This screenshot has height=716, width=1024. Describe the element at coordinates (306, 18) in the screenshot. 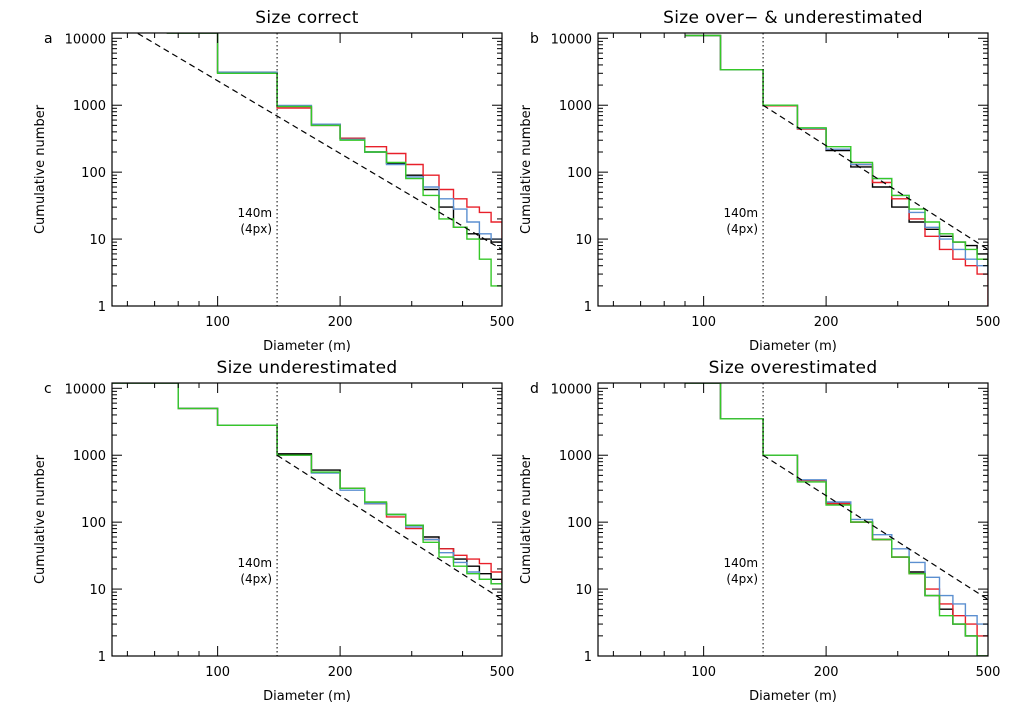

I see `chart-title: Size correct` at that location.